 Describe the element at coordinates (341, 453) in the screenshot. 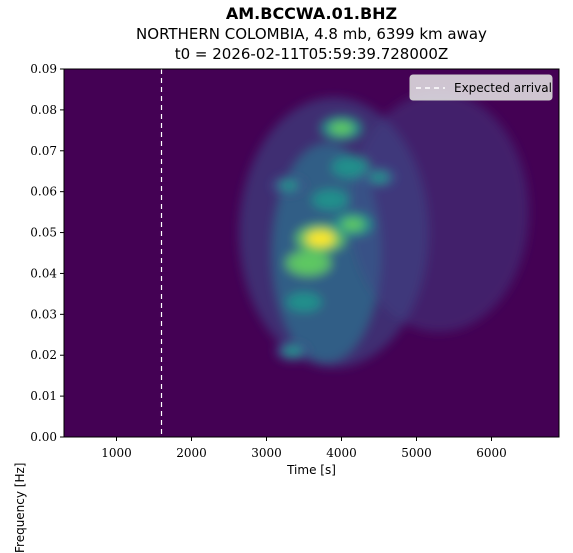

I see `x-tick-label: 4000` at that location.